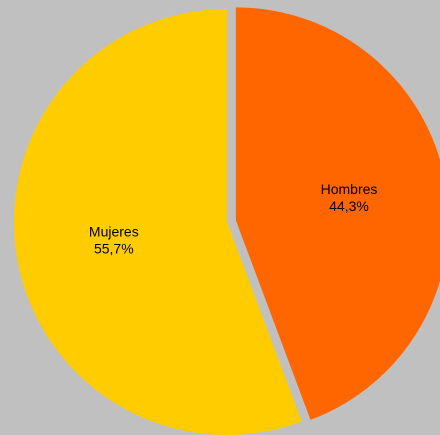  Describe the element at coordinates (114, 231) in the screenshot. I see `slice-label-mujeres: Mujeres` at that location.